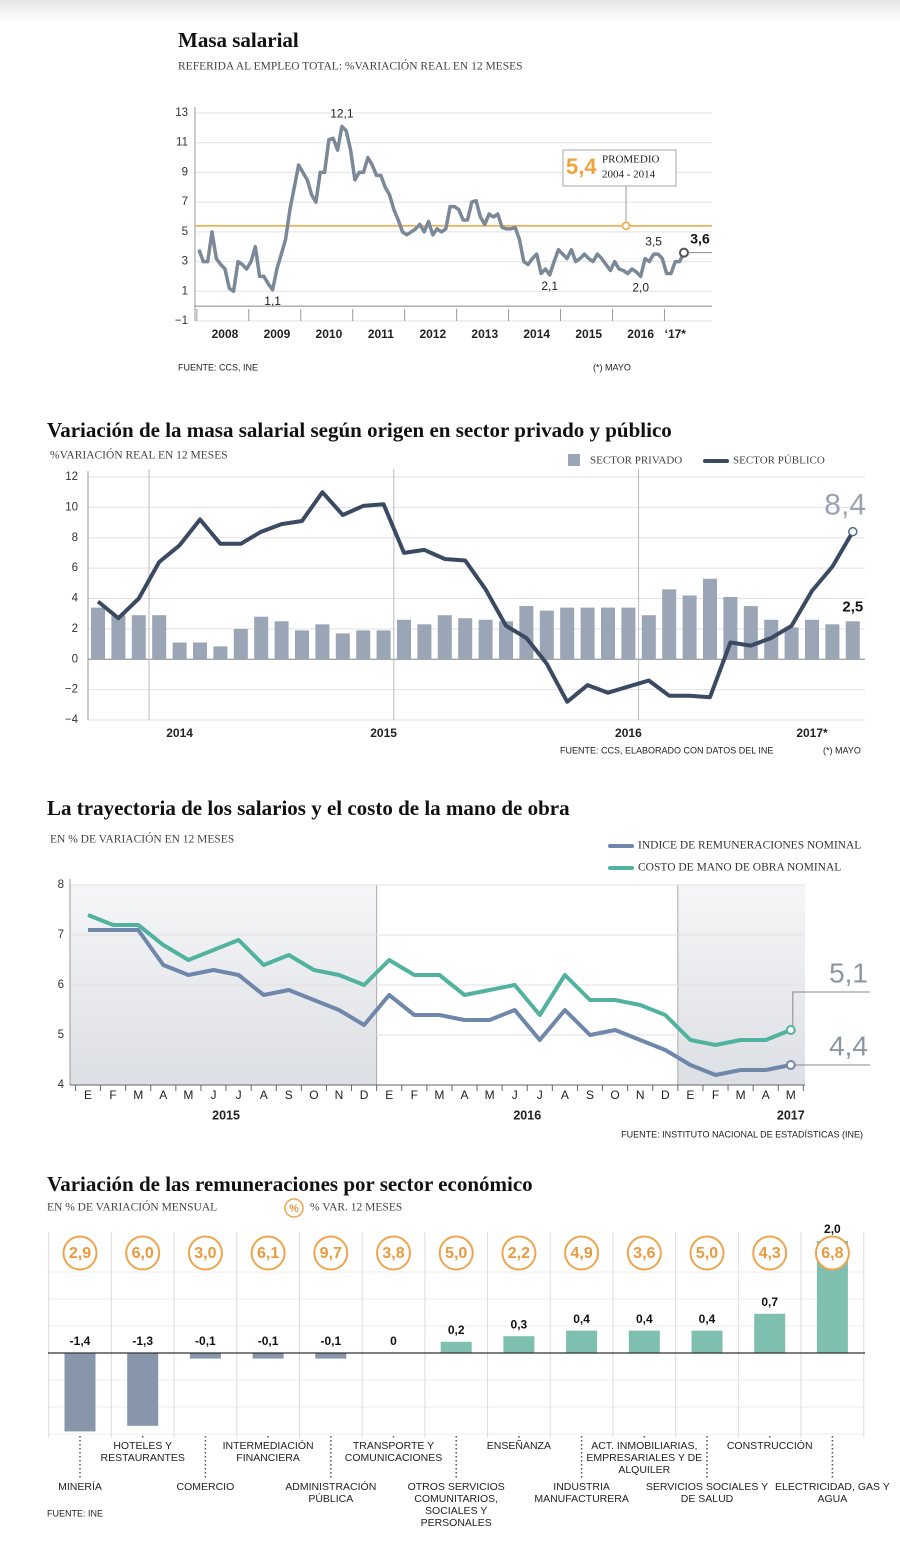 The width and height of the screenshot is (900, 1557). What do you see at coordinates (289, 1095) in the screenshot?
I see `x-tick-label: S` at bounding box center [289, 1095].